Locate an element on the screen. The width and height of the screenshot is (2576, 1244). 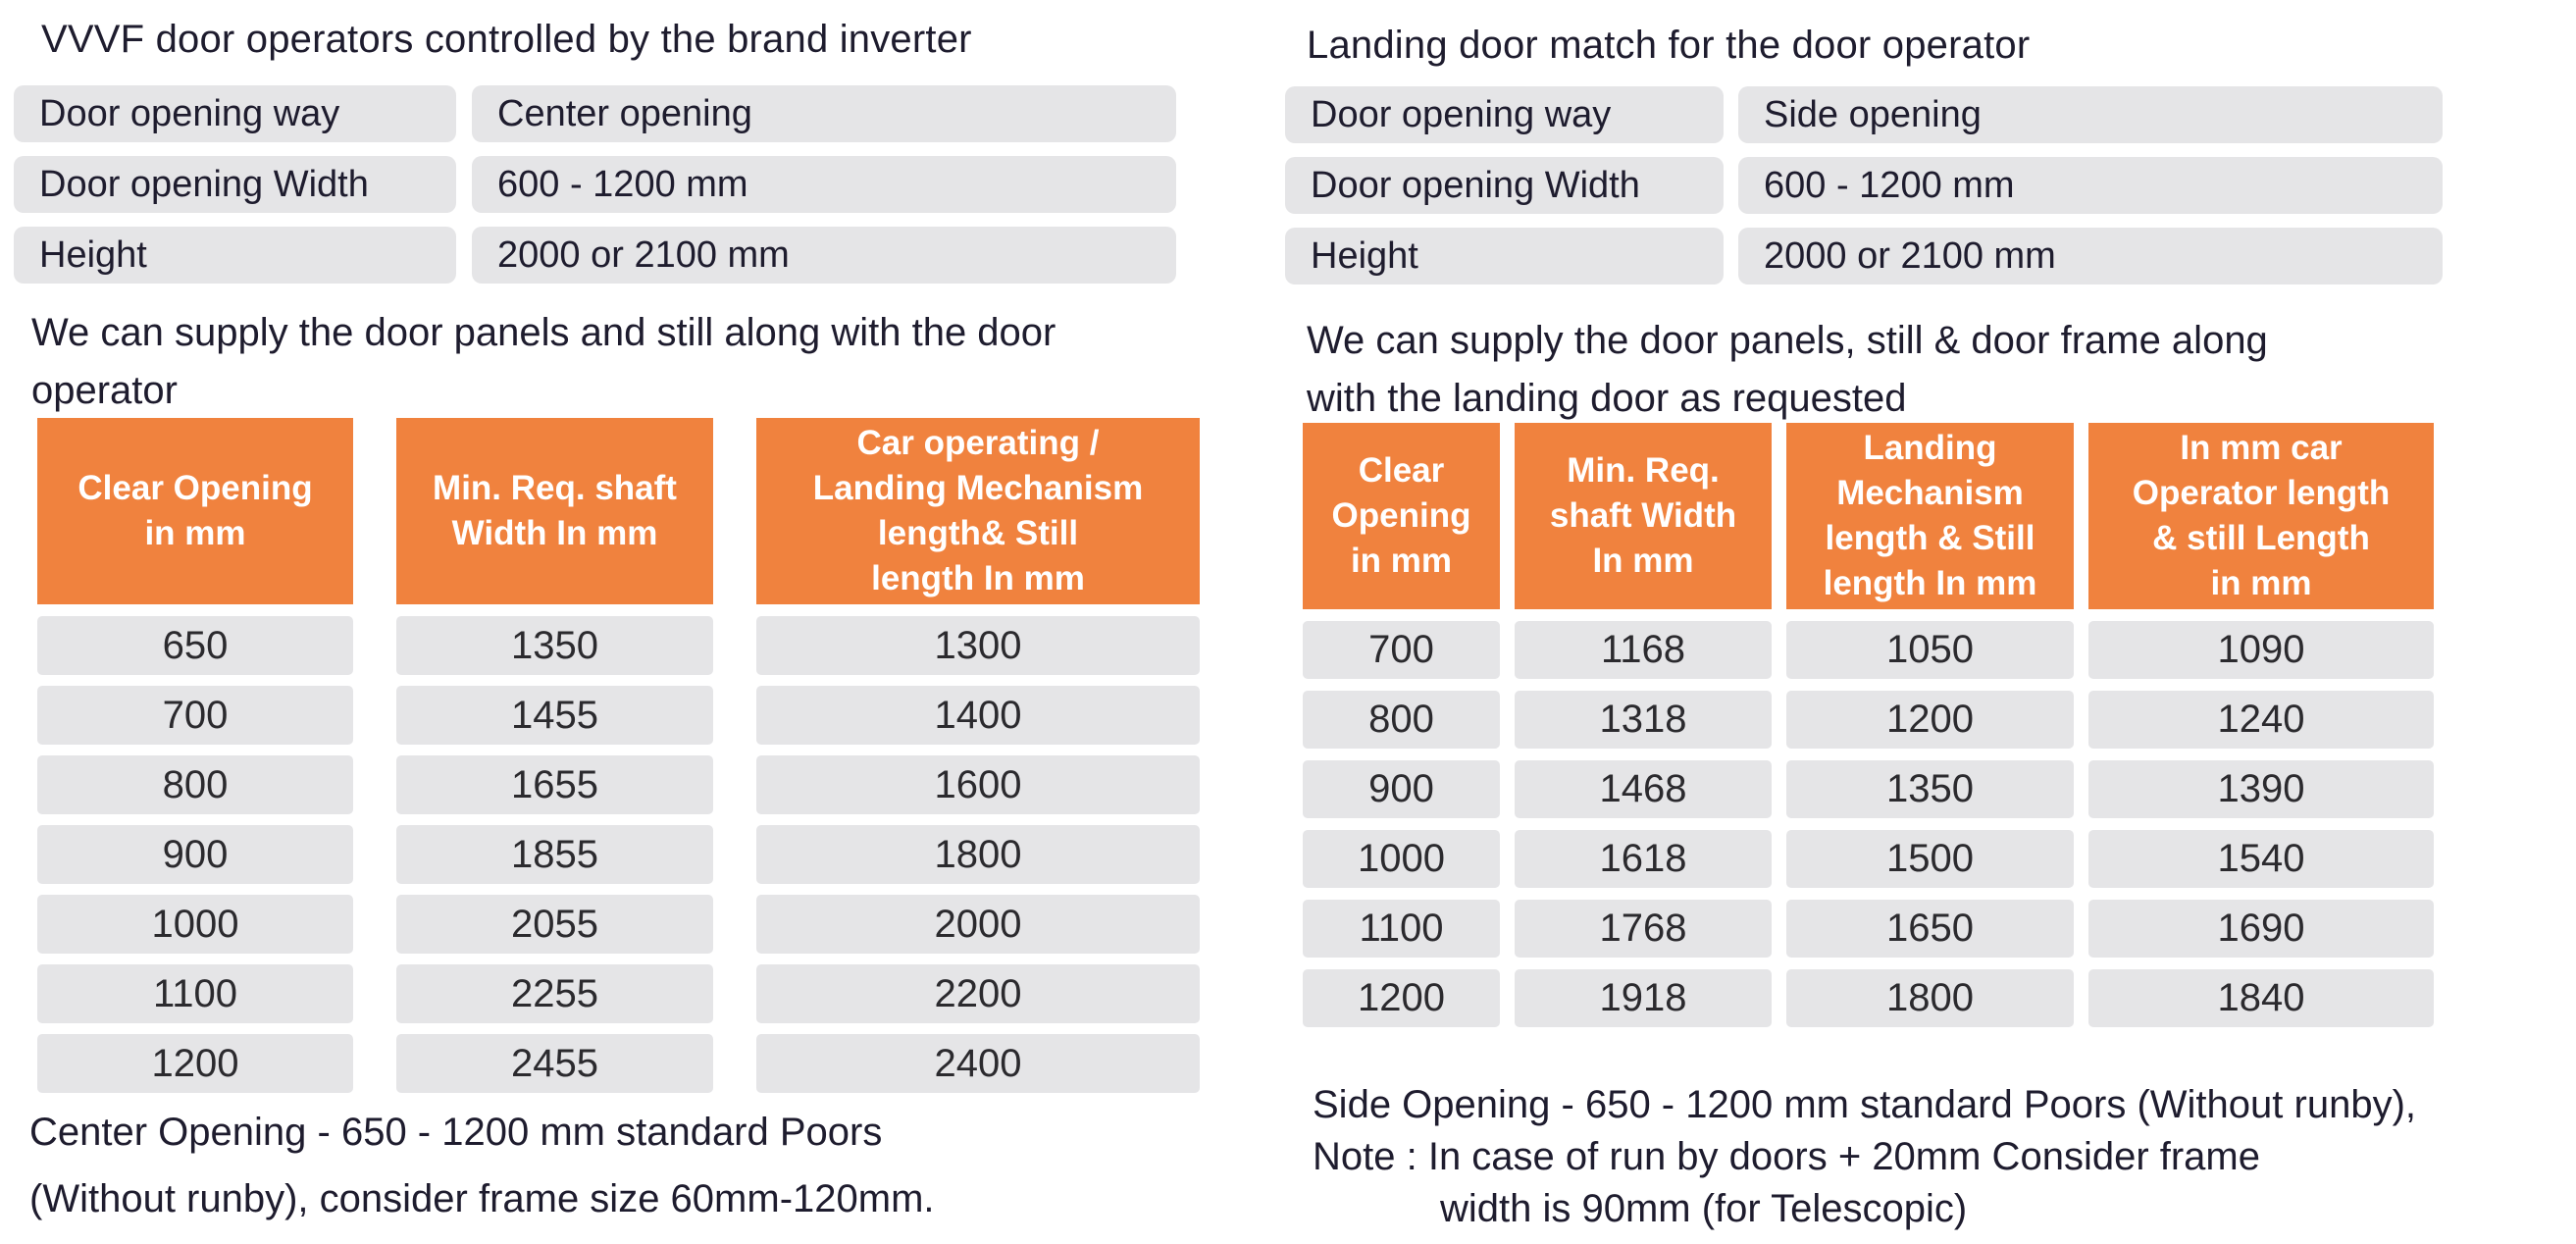
table-cell: 2200 is located at coordinates (978, 993).